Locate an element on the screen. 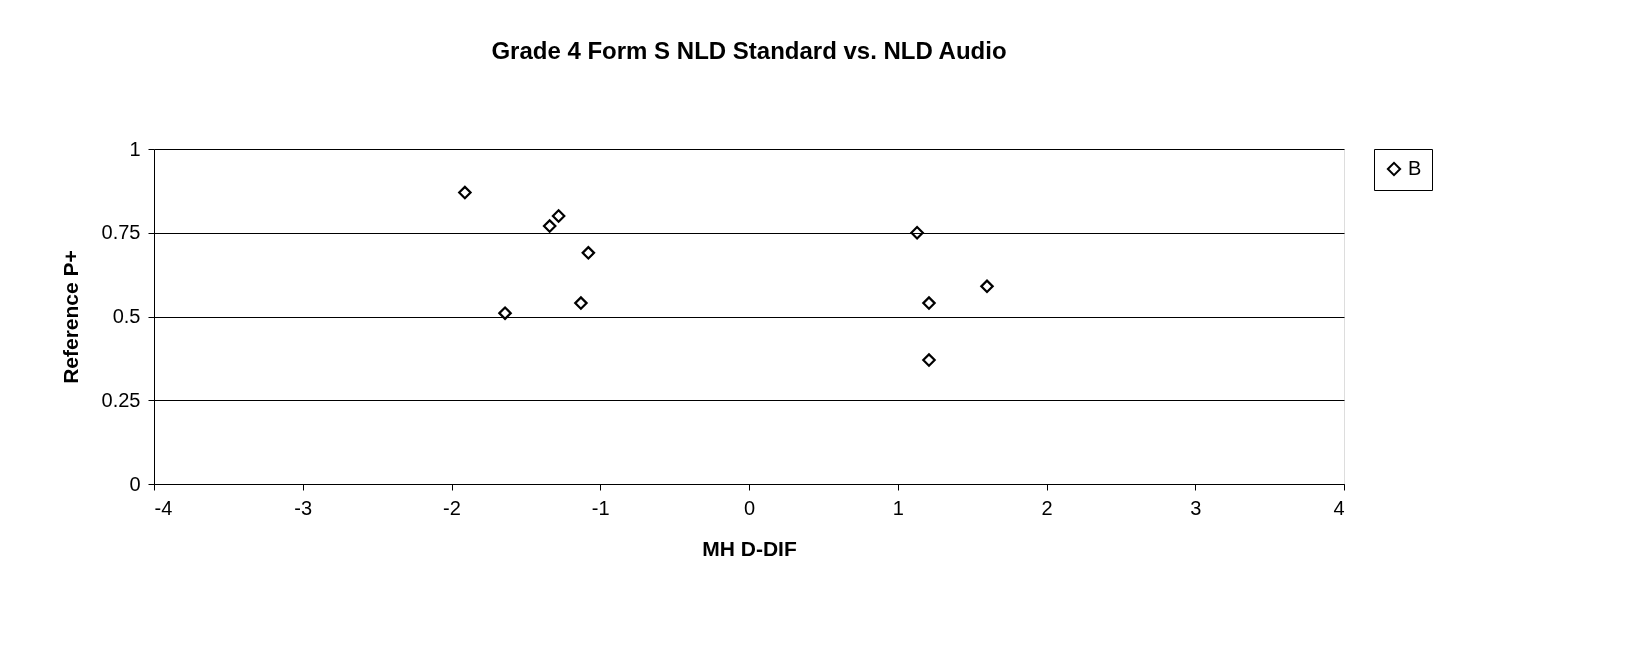 The width and height of the screenshot is (1633, 651). y-tick-label: 0.75 is located at coordinates (121, 232).